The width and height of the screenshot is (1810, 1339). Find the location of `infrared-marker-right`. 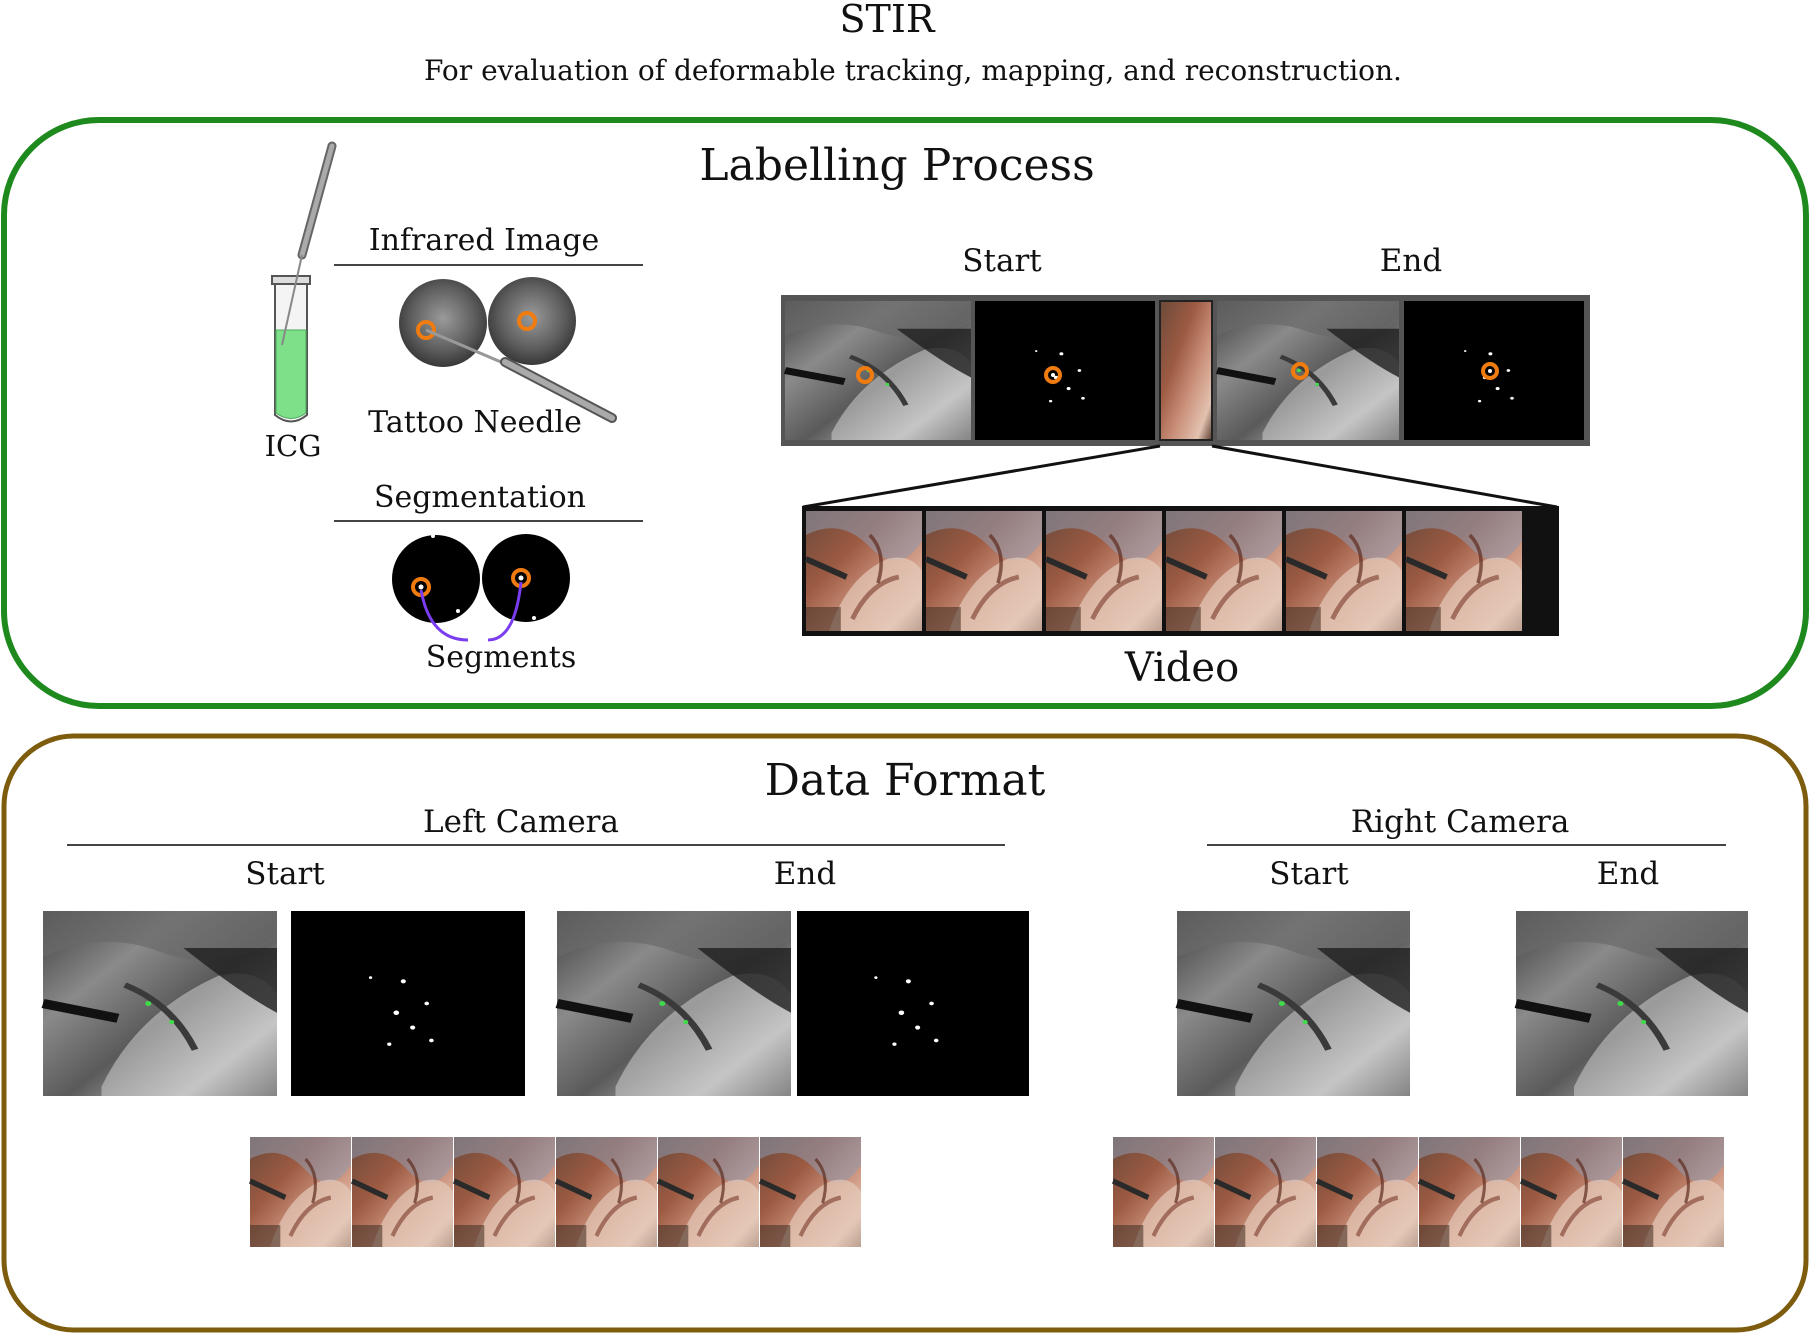

infrared-marker-right is located at coordinates (527, 321).